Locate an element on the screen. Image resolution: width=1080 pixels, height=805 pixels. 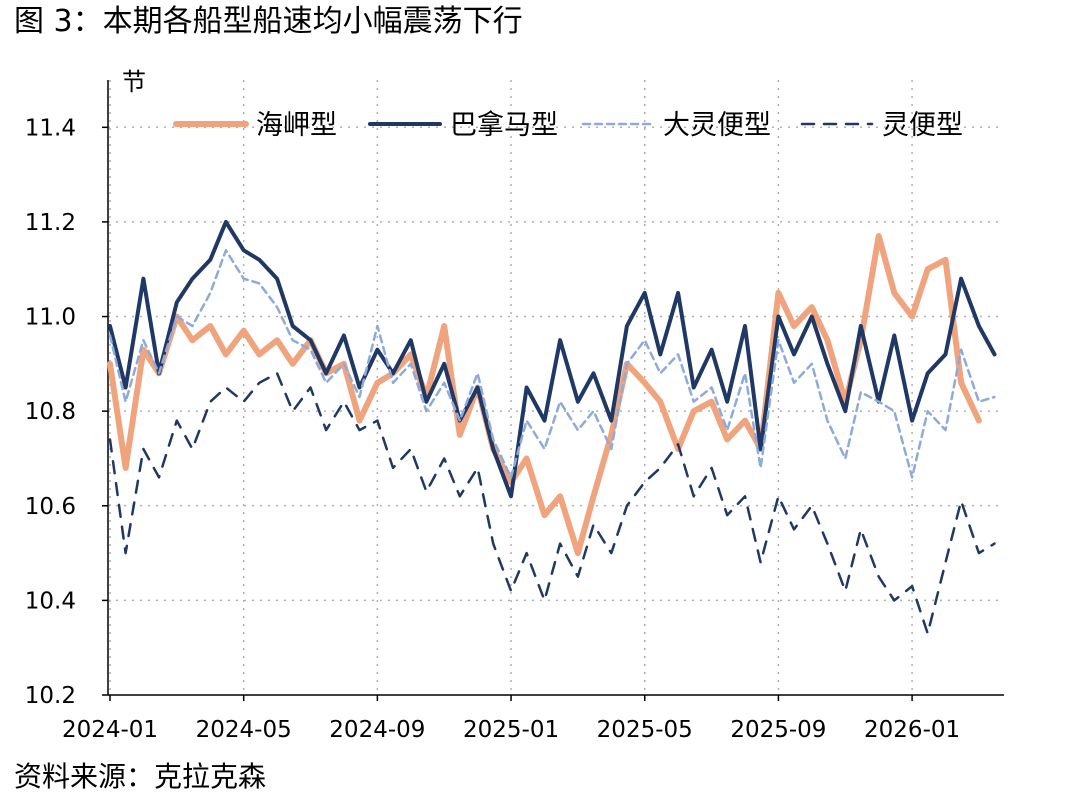
x-tick-label: 2026-01 is located at coordinates (912, 730).